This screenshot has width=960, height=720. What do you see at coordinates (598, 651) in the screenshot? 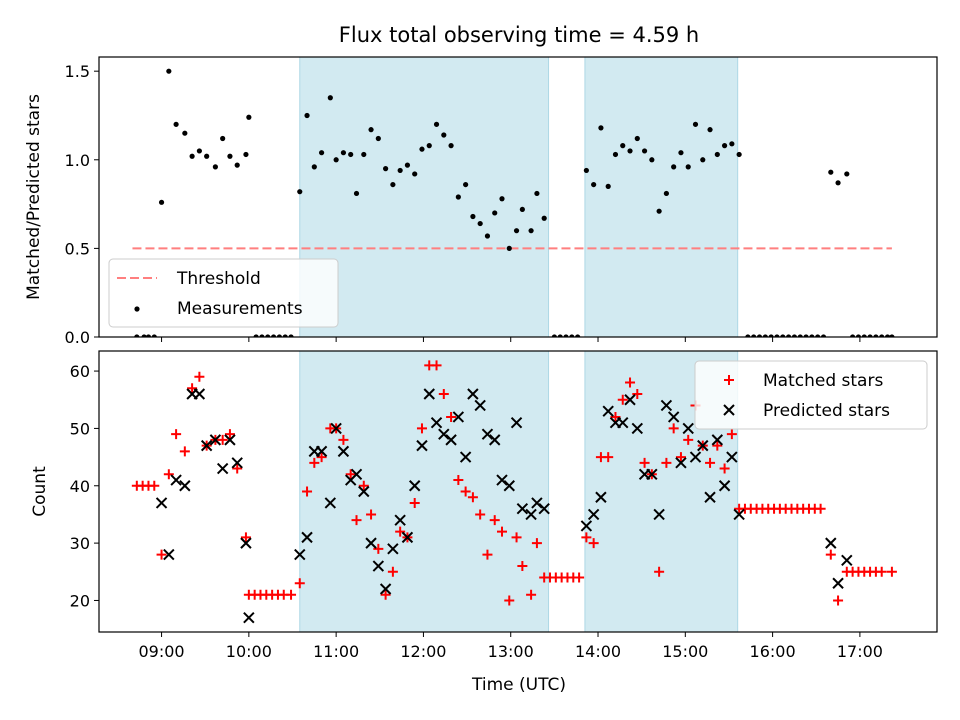
I see `x-tick-label: 14:00` at bounding box center [598, 651].